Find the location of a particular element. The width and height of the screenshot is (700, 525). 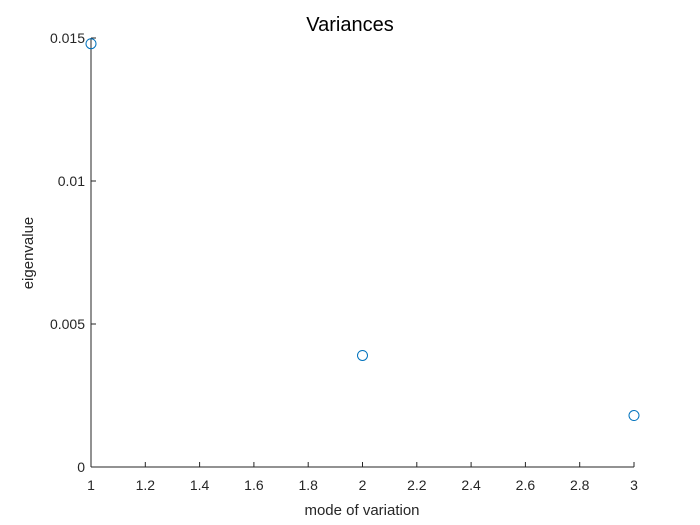

y-tick-label: 0.01 is located at coordinates (71, 181).